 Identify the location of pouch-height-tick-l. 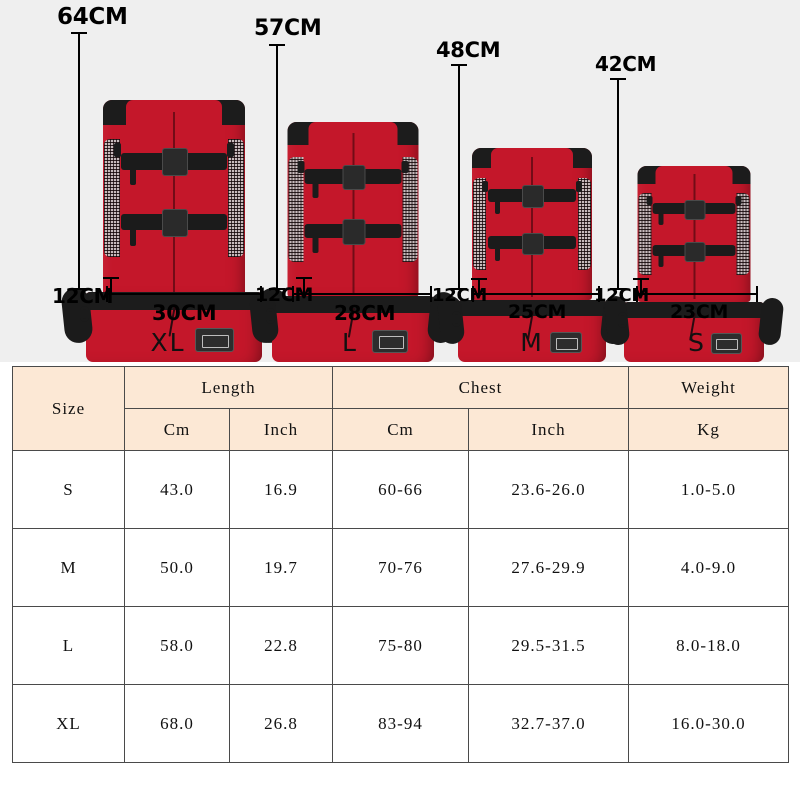
(304, 285).